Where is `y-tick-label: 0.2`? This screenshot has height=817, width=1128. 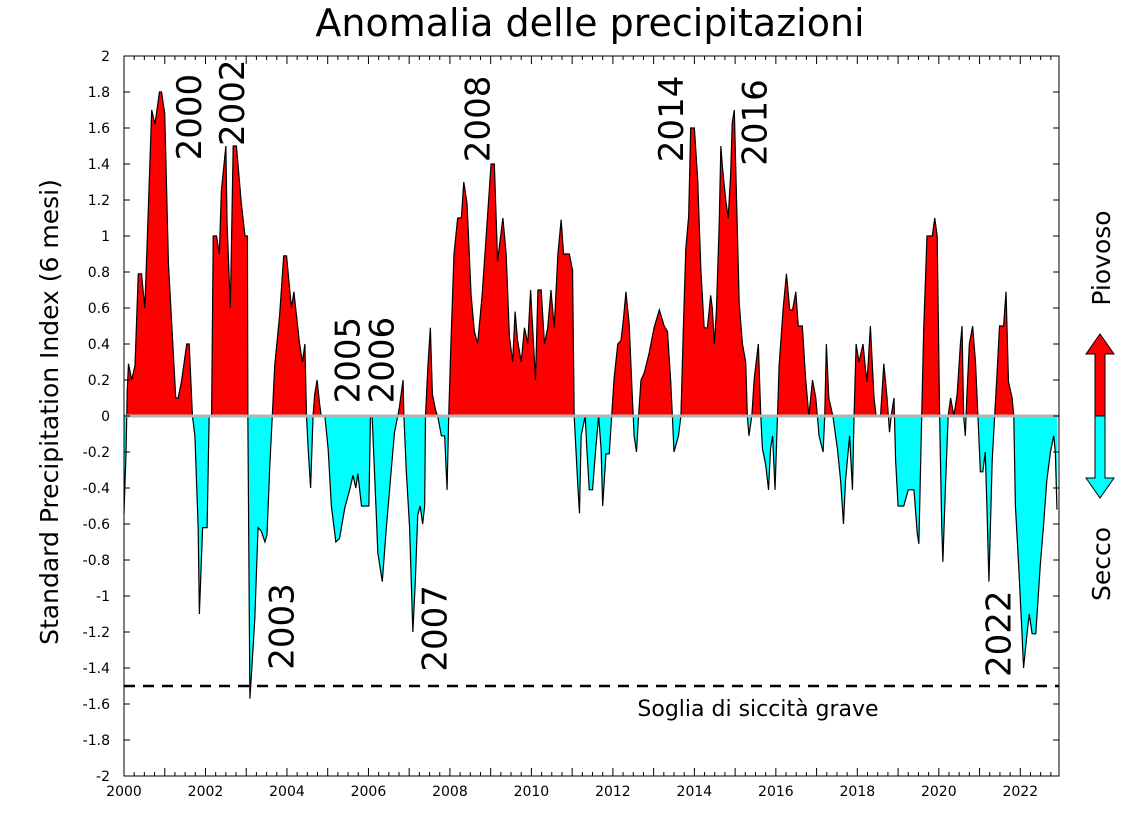
y-tick-label: 0.2 is located at coordinates (99, 381).